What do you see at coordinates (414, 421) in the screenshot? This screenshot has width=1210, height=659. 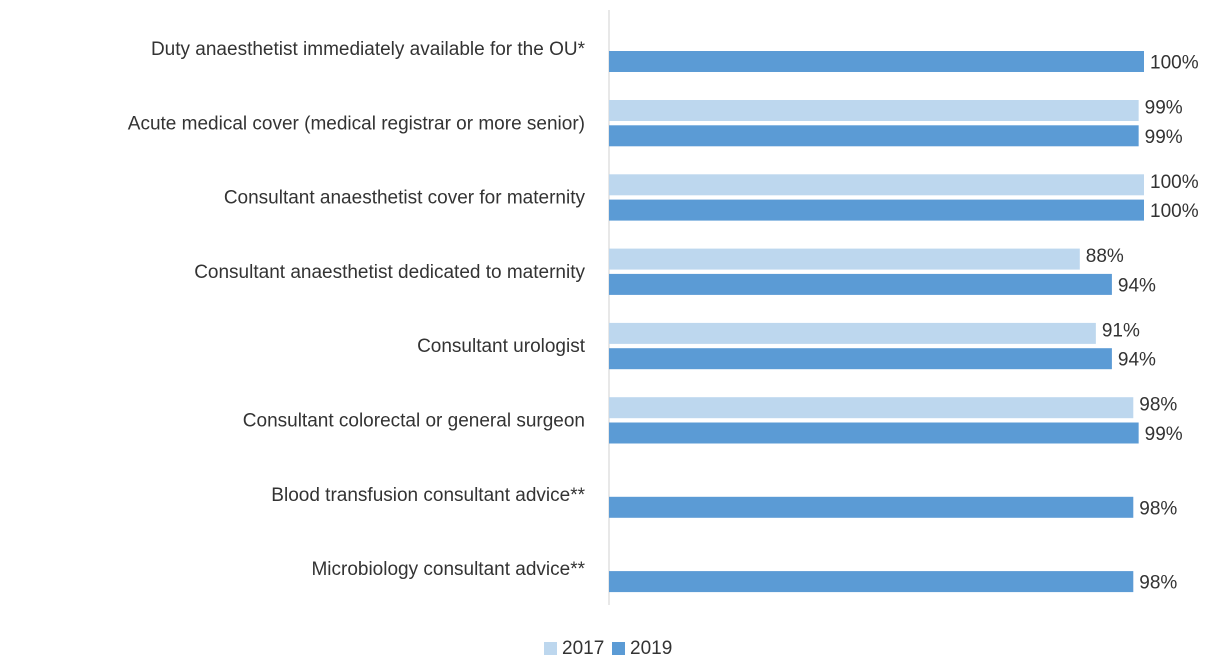 I see `category-label: Consultant colorectal or general surgeon` at bounding box center [414, 421].